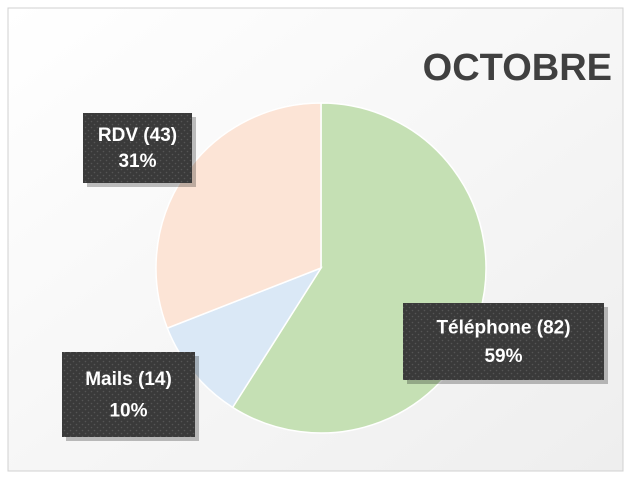  Describe the element at coordinates (109, 379) in the screenshot. I see `category-name: Mails` at that location.